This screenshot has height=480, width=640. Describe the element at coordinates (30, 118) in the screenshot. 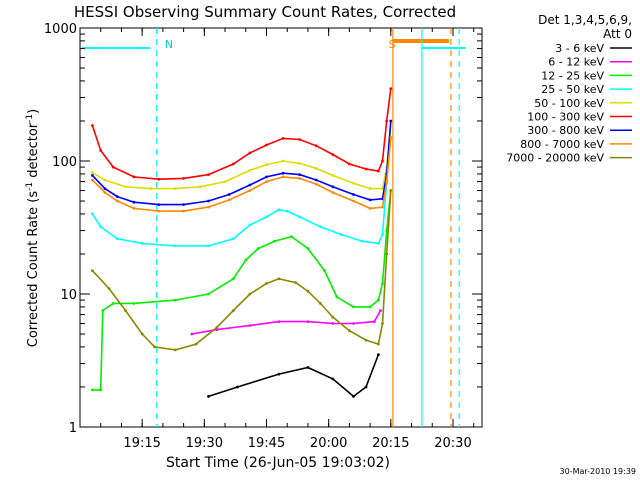

I see `y-axis-label-sup2: -1` at that location.